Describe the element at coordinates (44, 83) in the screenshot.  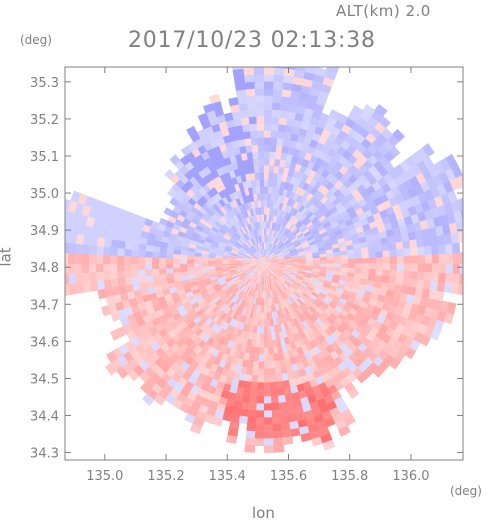
I see `y-tick-label: 35.3` at that location.